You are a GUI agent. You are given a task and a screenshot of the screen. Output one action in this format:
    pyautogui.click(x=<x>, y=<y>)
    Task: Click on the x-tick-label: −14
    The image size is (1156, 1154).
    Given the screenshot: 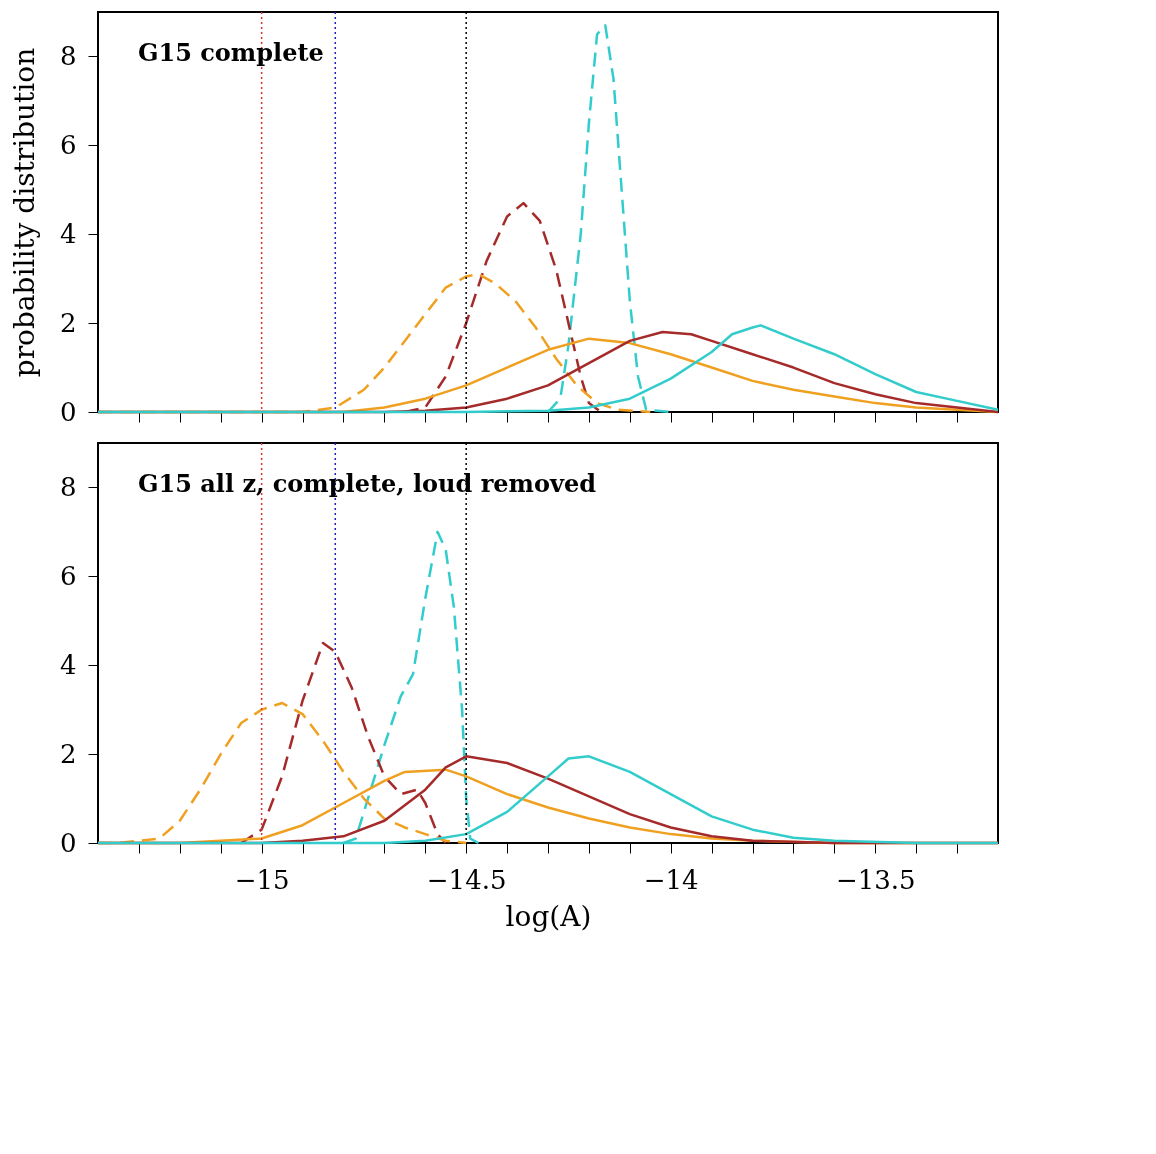 What is the action you would take?
    pyautogui.click(x=671, y=879)
    